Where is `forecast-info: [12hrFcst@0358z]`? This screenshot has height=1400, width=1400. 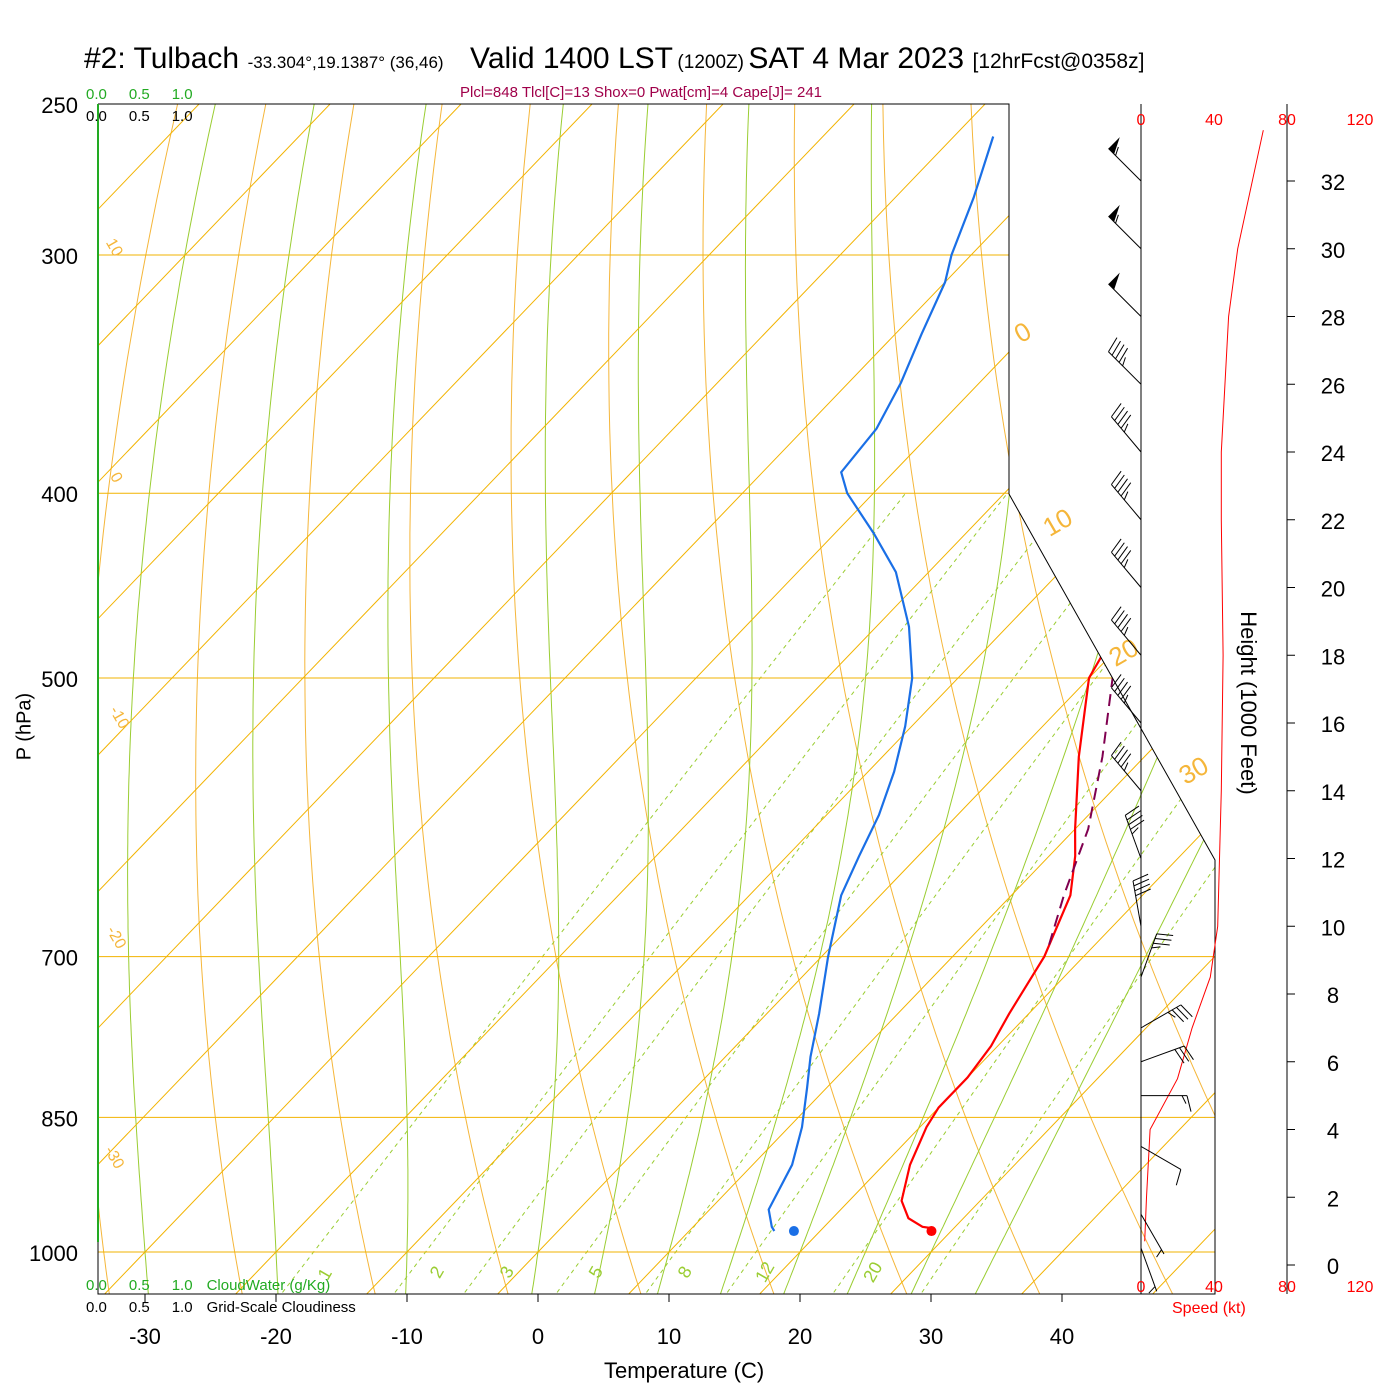 forecast-info: [12hrFcst@0358z] is located at coordinates (1058, 61).